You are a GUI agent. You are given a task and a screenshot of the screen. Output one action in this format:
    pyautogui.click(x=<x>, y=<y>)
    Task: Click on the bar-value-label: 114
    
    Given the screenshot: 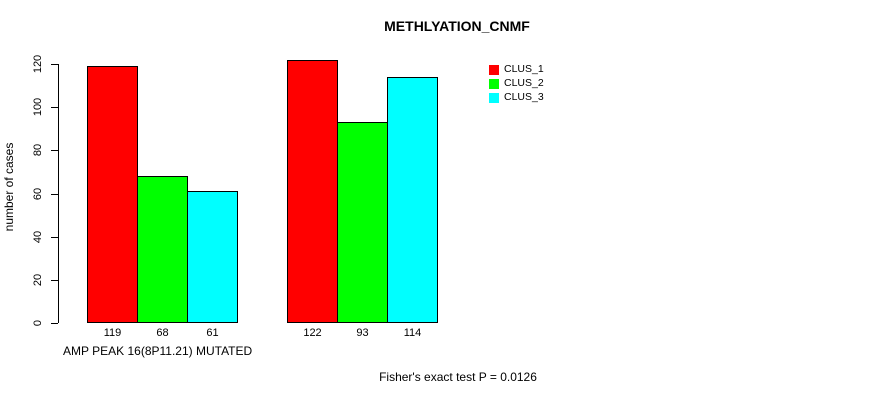 What is the action you would take?
    pyautogui.click(x=412, y=333)
    